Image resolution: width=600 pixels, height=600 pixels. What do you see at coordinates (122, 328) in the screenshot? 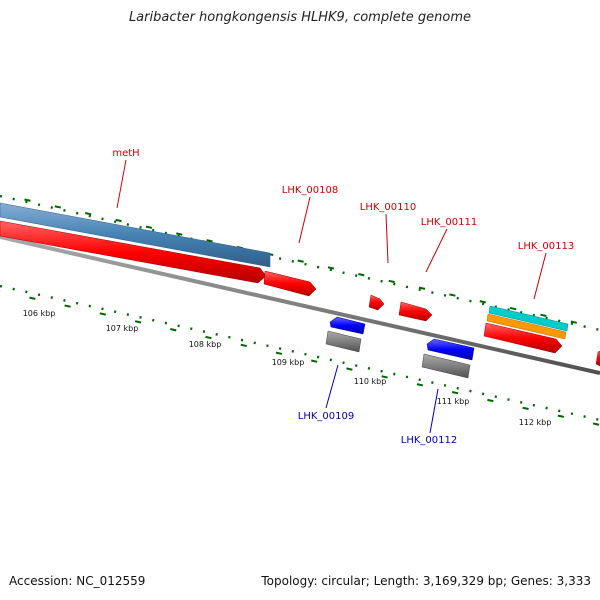
I see `tick-label-107kbp: 107 kbp` at bounding box center [122, 328].